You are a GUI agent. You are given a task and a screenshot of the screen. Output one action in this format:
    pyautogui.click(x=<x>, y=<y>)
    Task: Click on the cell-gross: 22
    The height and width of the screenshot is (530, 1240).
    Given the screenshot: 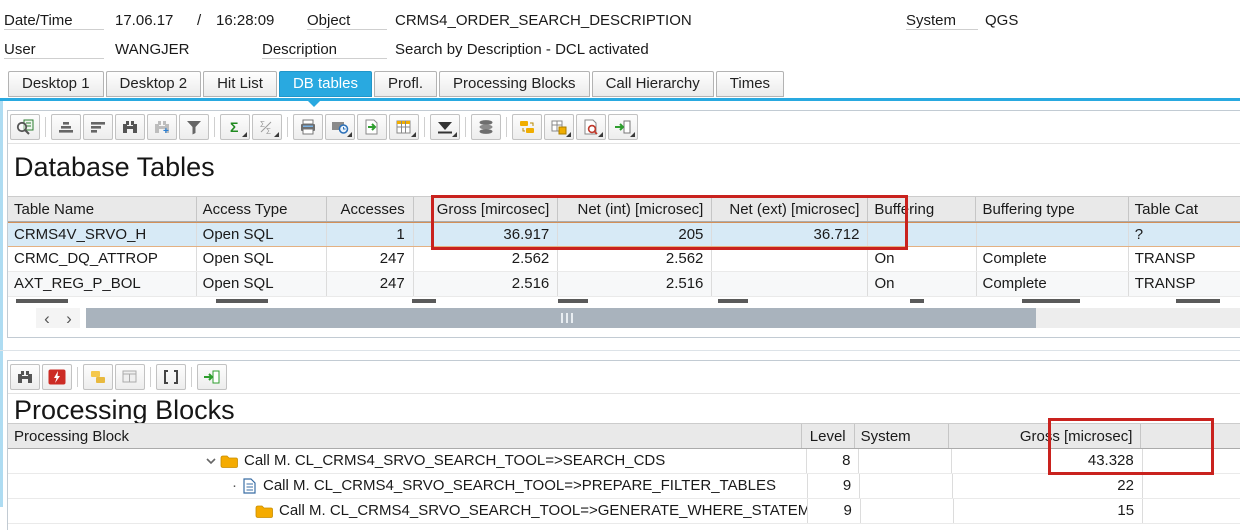 What is the action you would take?
    pyautogui.click(x=1048, y=486)
    